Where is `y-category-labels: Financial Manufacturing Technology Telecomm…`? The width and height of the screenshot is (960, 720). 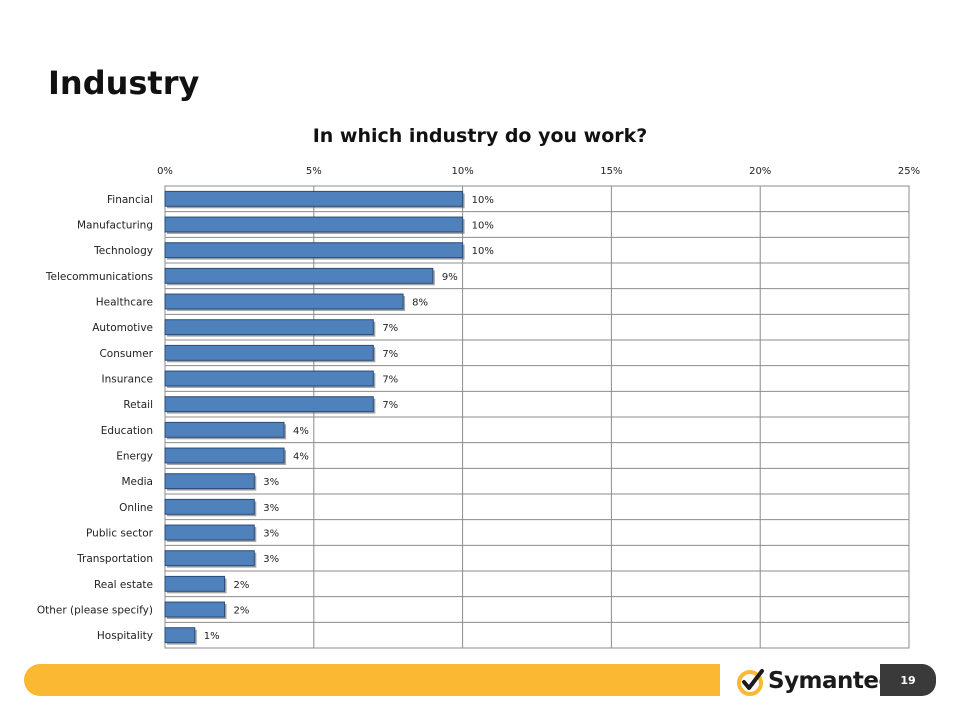
y-category-labels: Financial Manufacturing Technology Telecomm… is located at coordinates (95, 418).